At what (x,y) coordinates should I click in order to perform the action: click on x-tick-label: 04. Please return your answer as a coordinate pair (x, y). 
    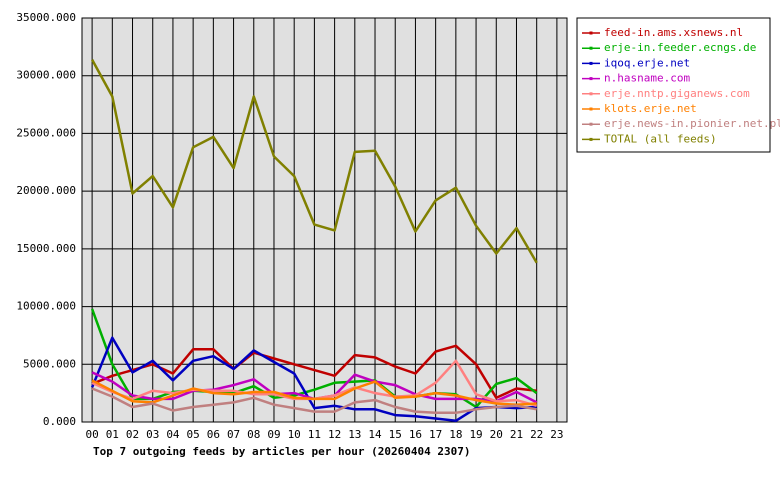
    Looking at the image, I should click on (173, 434).